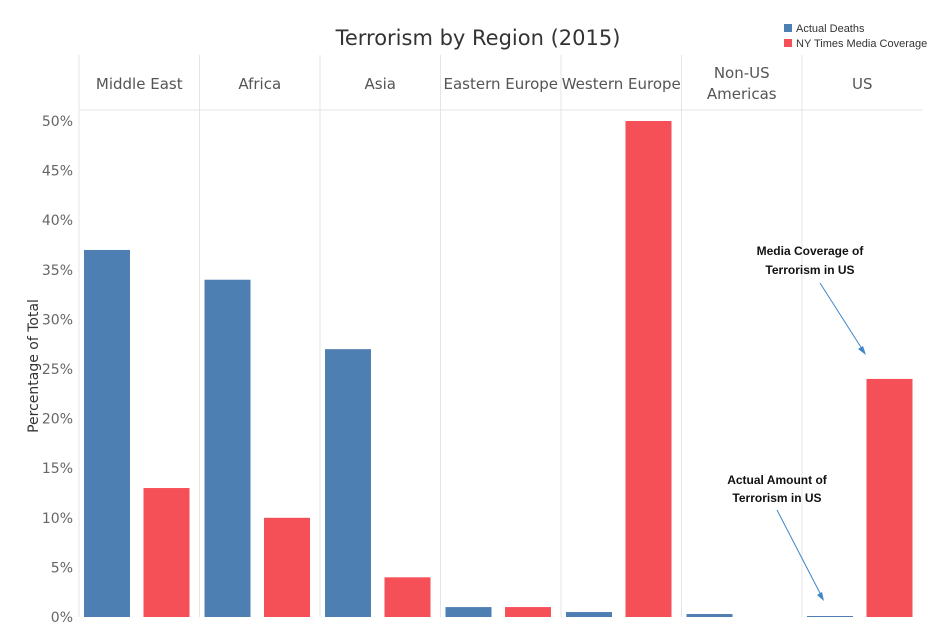 The width and height of the screenshot is (936, 632). I want to click on legend-swatch-actual-deaths, so click(788, 28).